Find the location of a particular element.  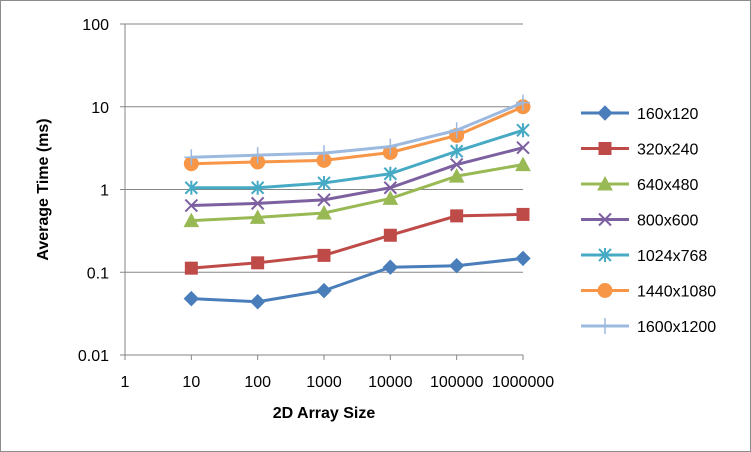

legend-item: 1024x768 is located at coordinates (644, 256).